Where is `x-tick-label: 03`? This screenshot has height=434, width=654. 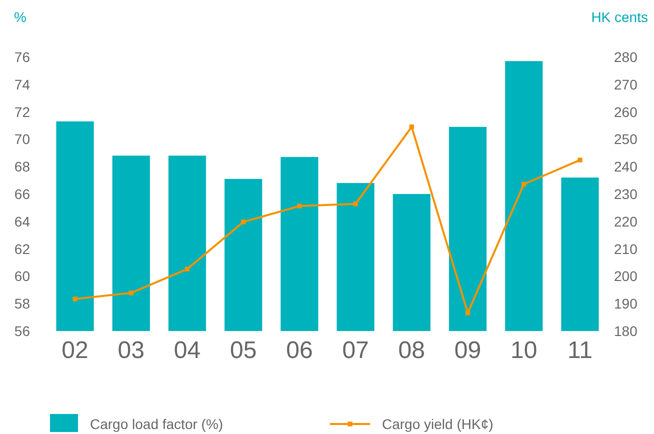
x-tick-label: 03 is located at coordinates (131, 350).